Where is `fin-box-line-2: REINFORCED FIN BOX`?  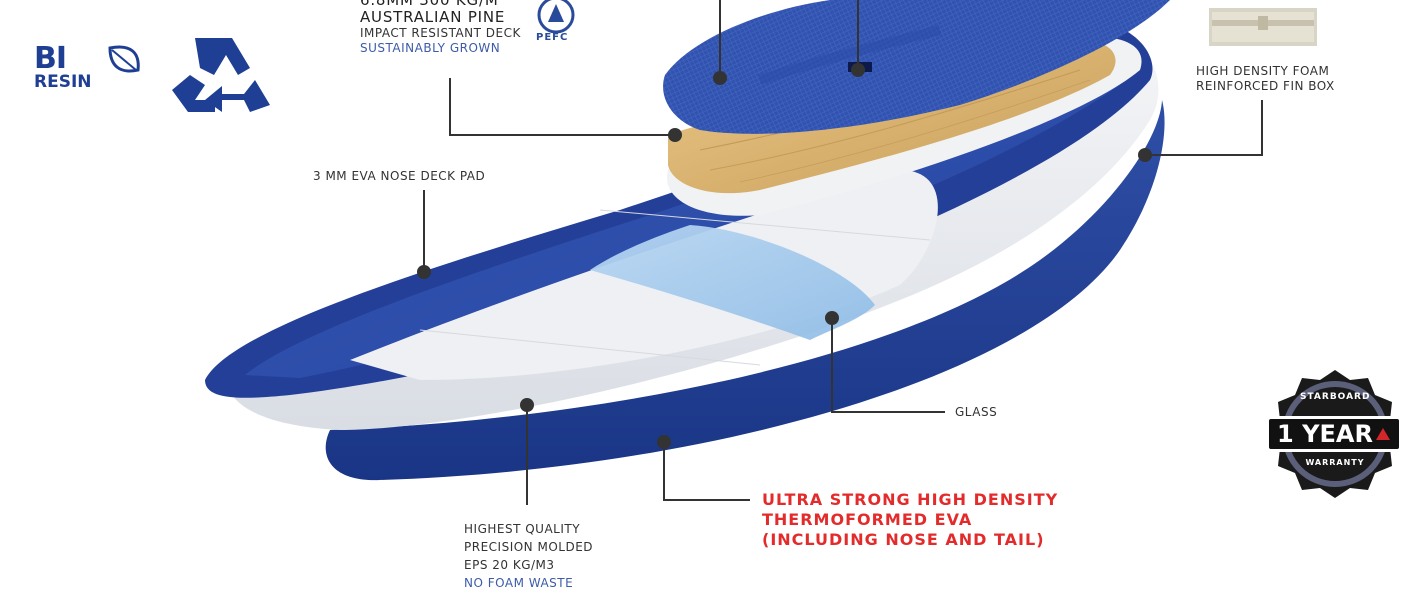 fin-box-line-2: REINFORCED FIN BOX is located at coordinates (1265, 86).